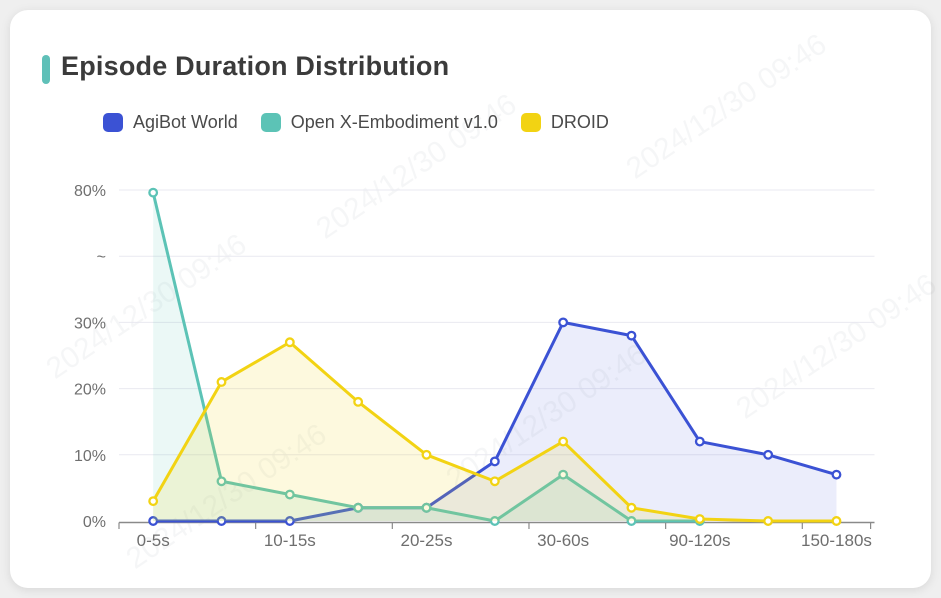 The height and width of the screenshot is (598, 941). I want to click on chart-legend: AgiBot World Open X-Embodiment v1.0 DROID, so click(356, 122).